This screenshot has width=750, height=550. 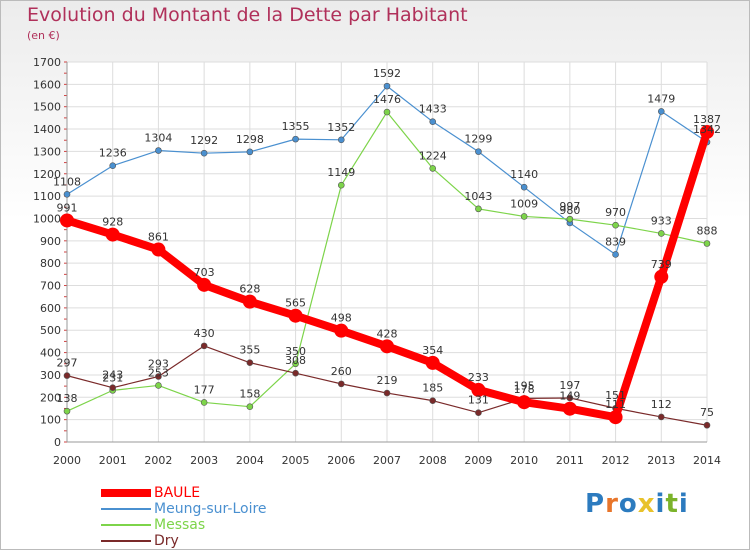 I want to click on y-tick-label: 600, so click(x=50, y=308).